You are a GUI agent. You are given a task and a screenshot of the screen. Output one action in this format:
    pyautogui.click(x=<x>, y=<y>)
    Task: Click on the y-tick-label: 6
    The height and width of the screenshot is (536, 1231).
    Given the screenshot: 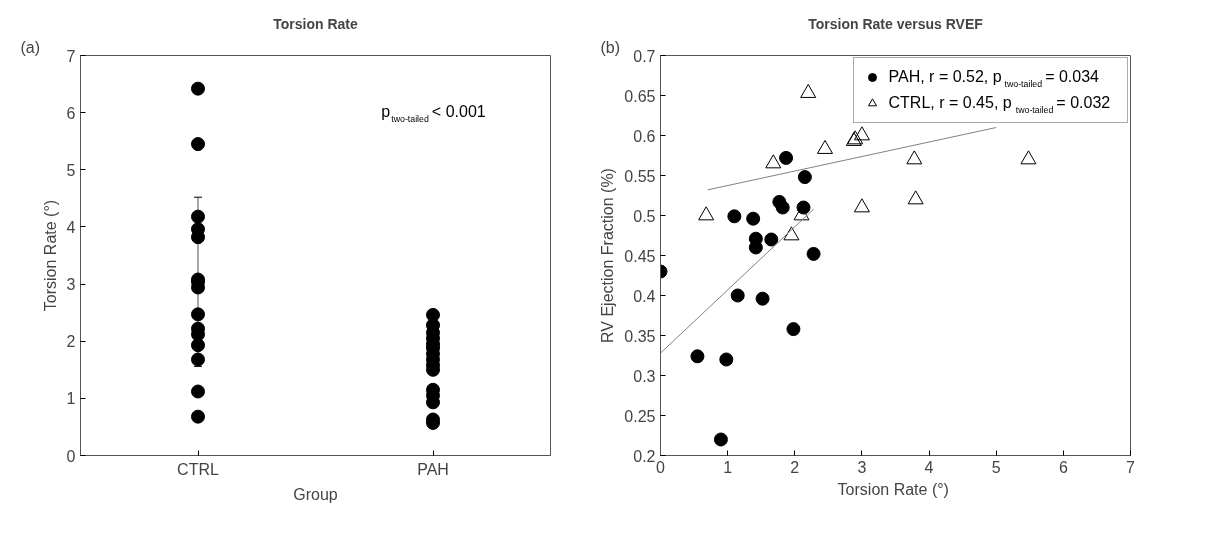 What is the action you would take?
    pyautogui.click(x=71, y=113)
    